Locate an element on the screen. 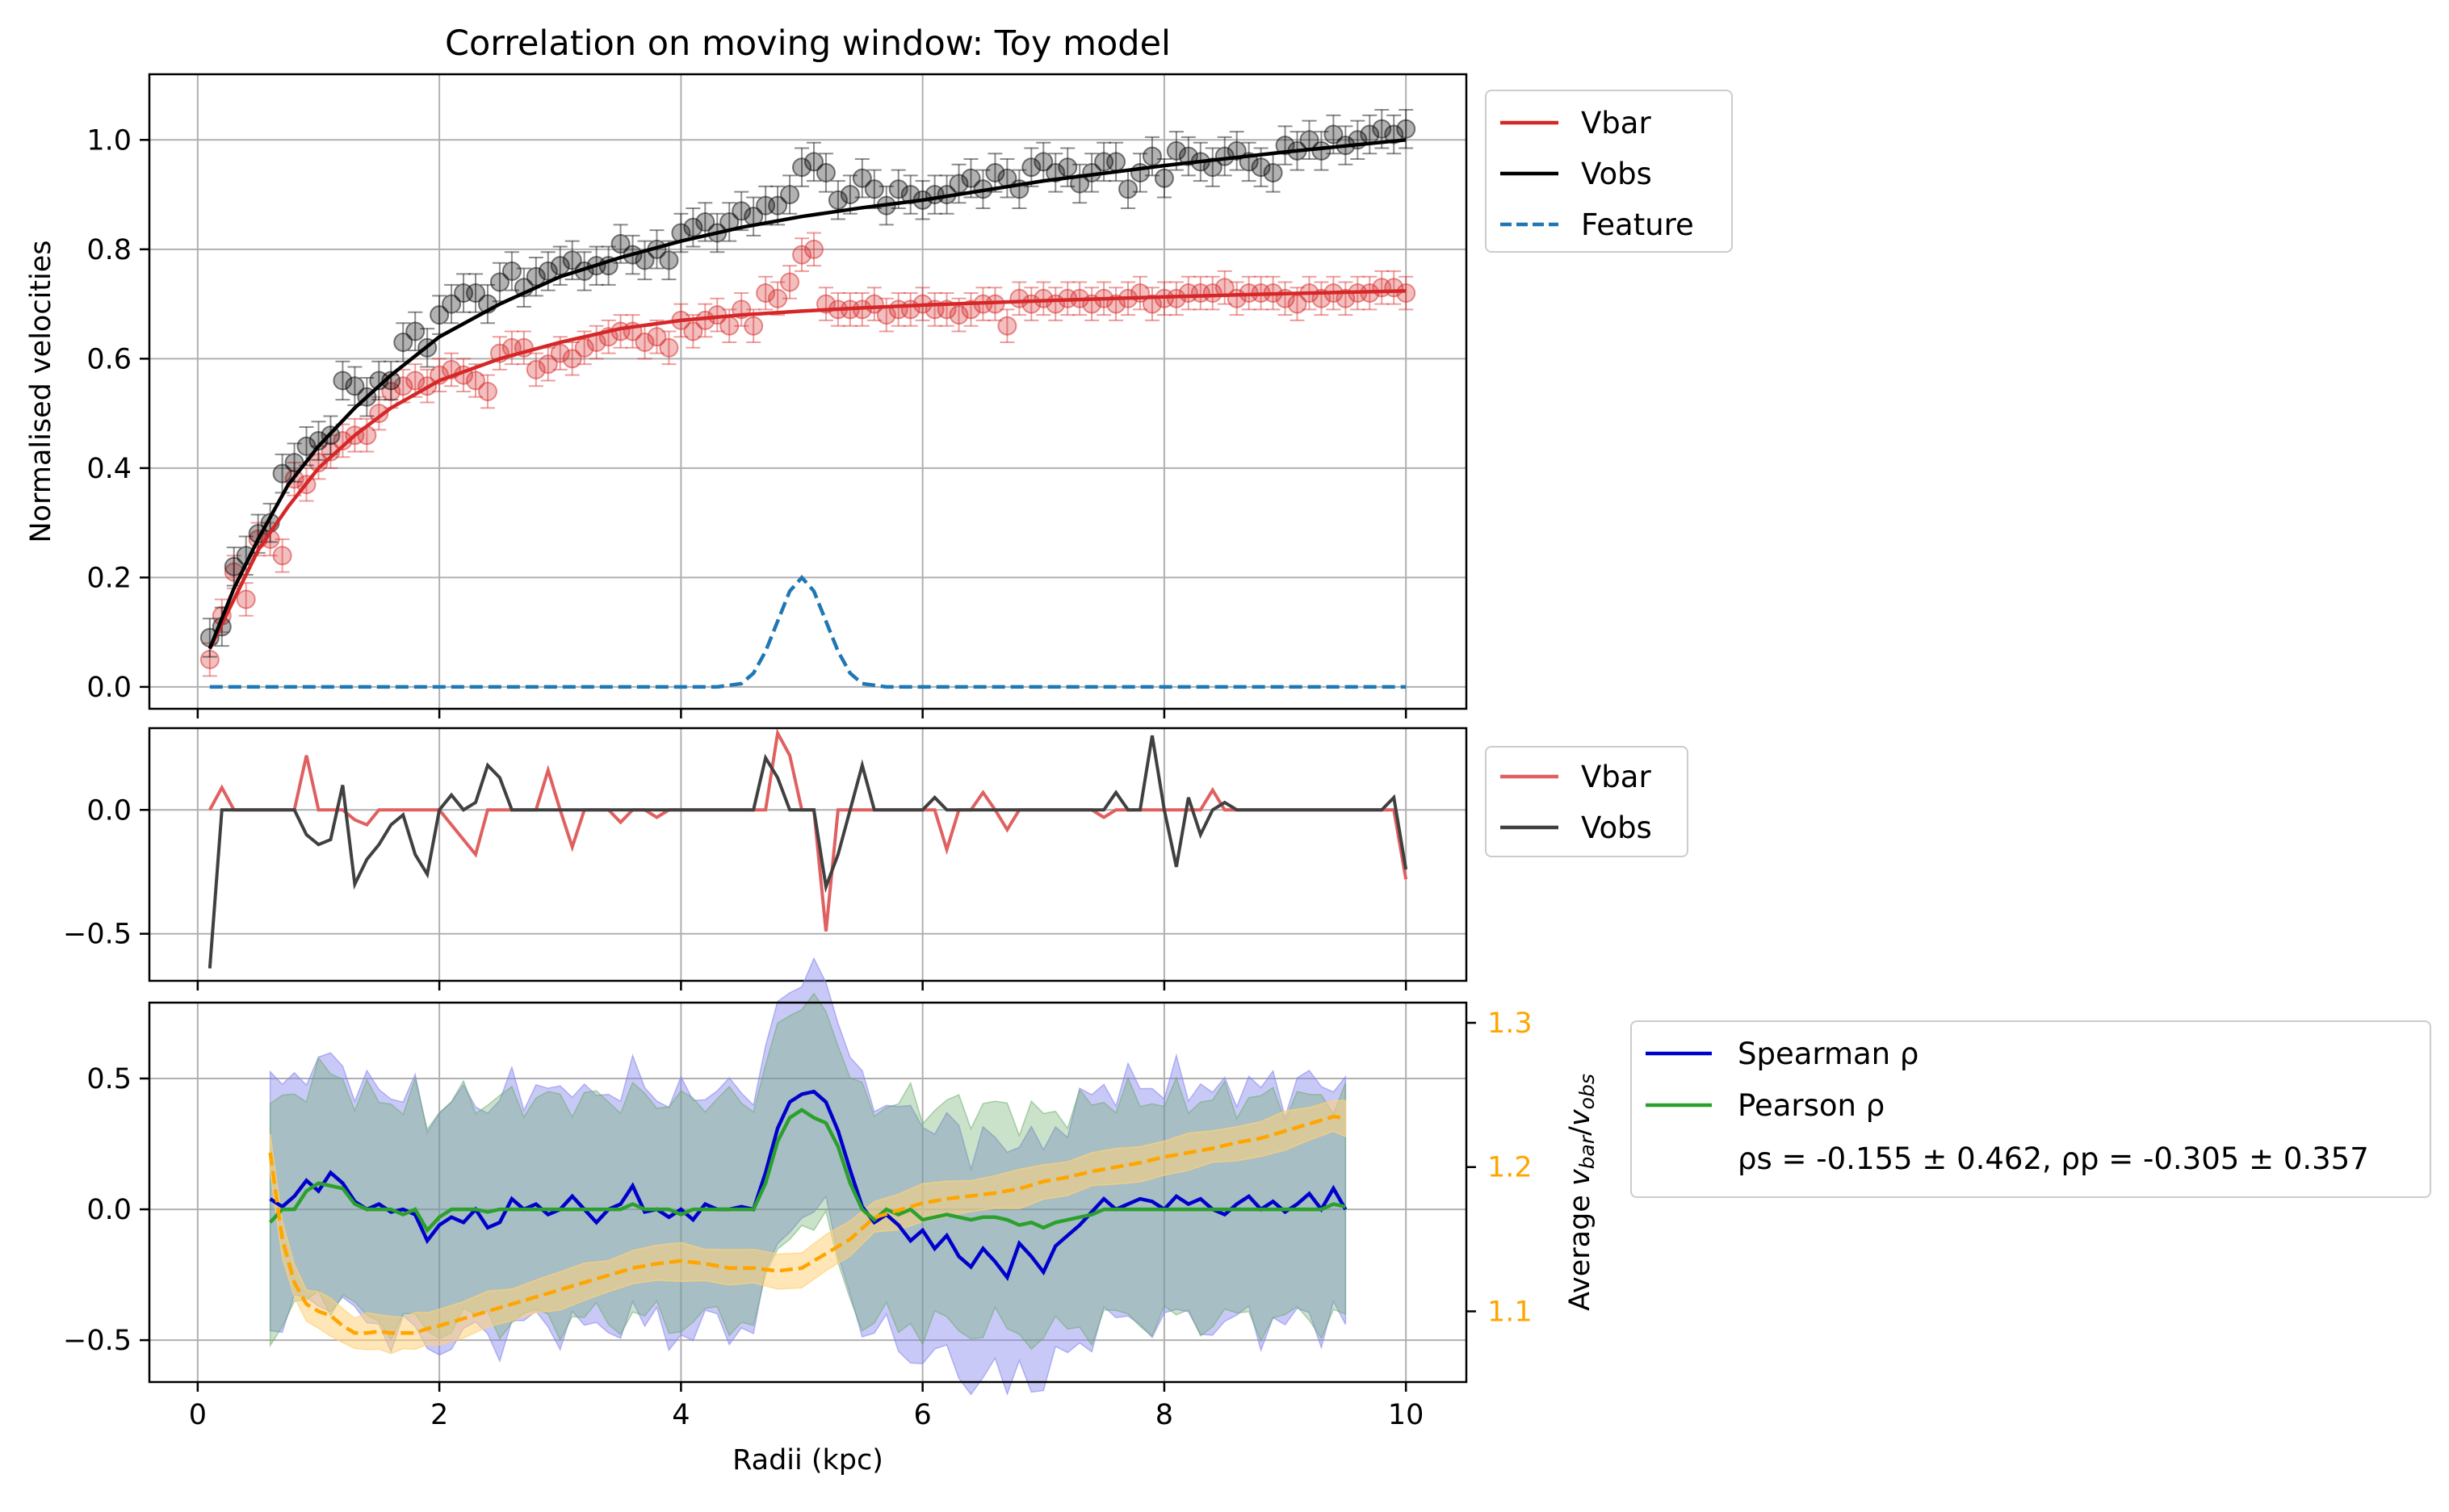 Image resolution: width=2449 pixels, height=1512 pixels. legend: Vbar Vobs is located at coordinates (1587, 801).